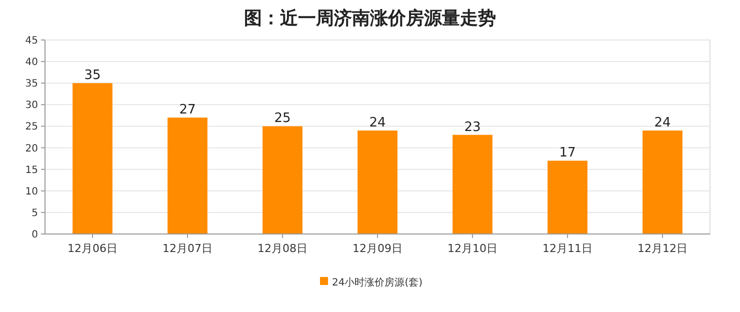 This screenshot has height=312, width=740. Describe the element at coordinates (31, 127) in the screenshot. I see `y-tick-label: 25` at that location.